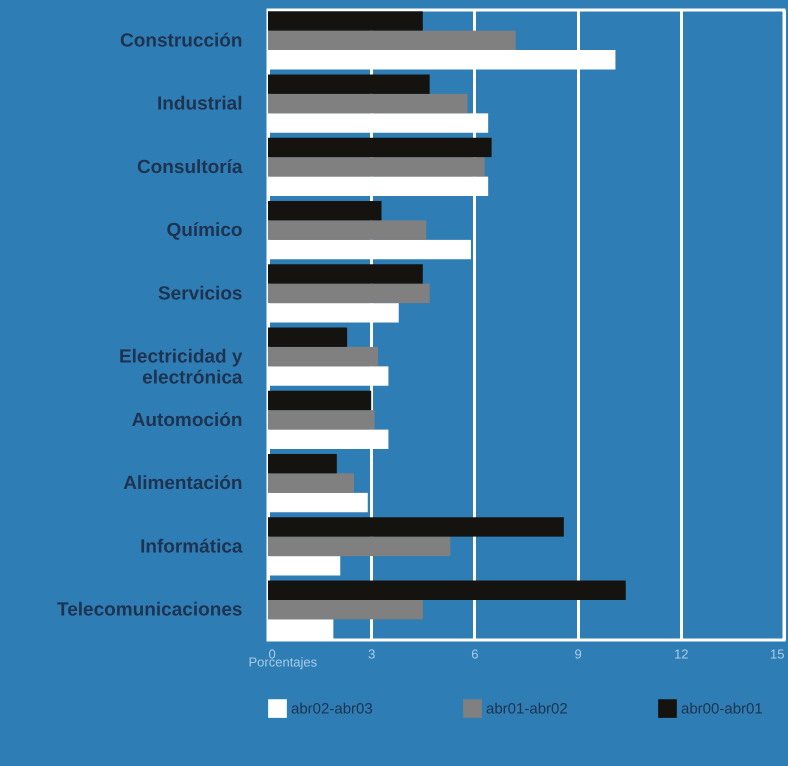  Describe the element at coordinates (199, 104) in the screenshot. I see `y-tick-label: Industrial` at that location.